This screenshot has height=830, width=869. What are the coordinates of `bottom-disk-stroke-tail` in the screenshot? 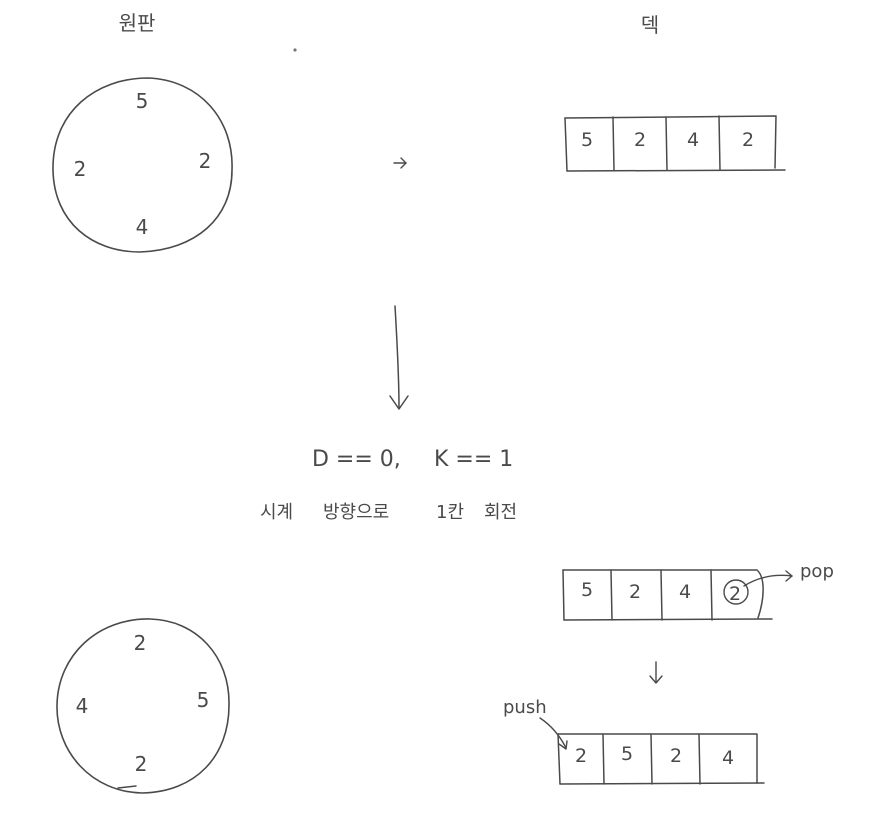 It's located at (127, 787).